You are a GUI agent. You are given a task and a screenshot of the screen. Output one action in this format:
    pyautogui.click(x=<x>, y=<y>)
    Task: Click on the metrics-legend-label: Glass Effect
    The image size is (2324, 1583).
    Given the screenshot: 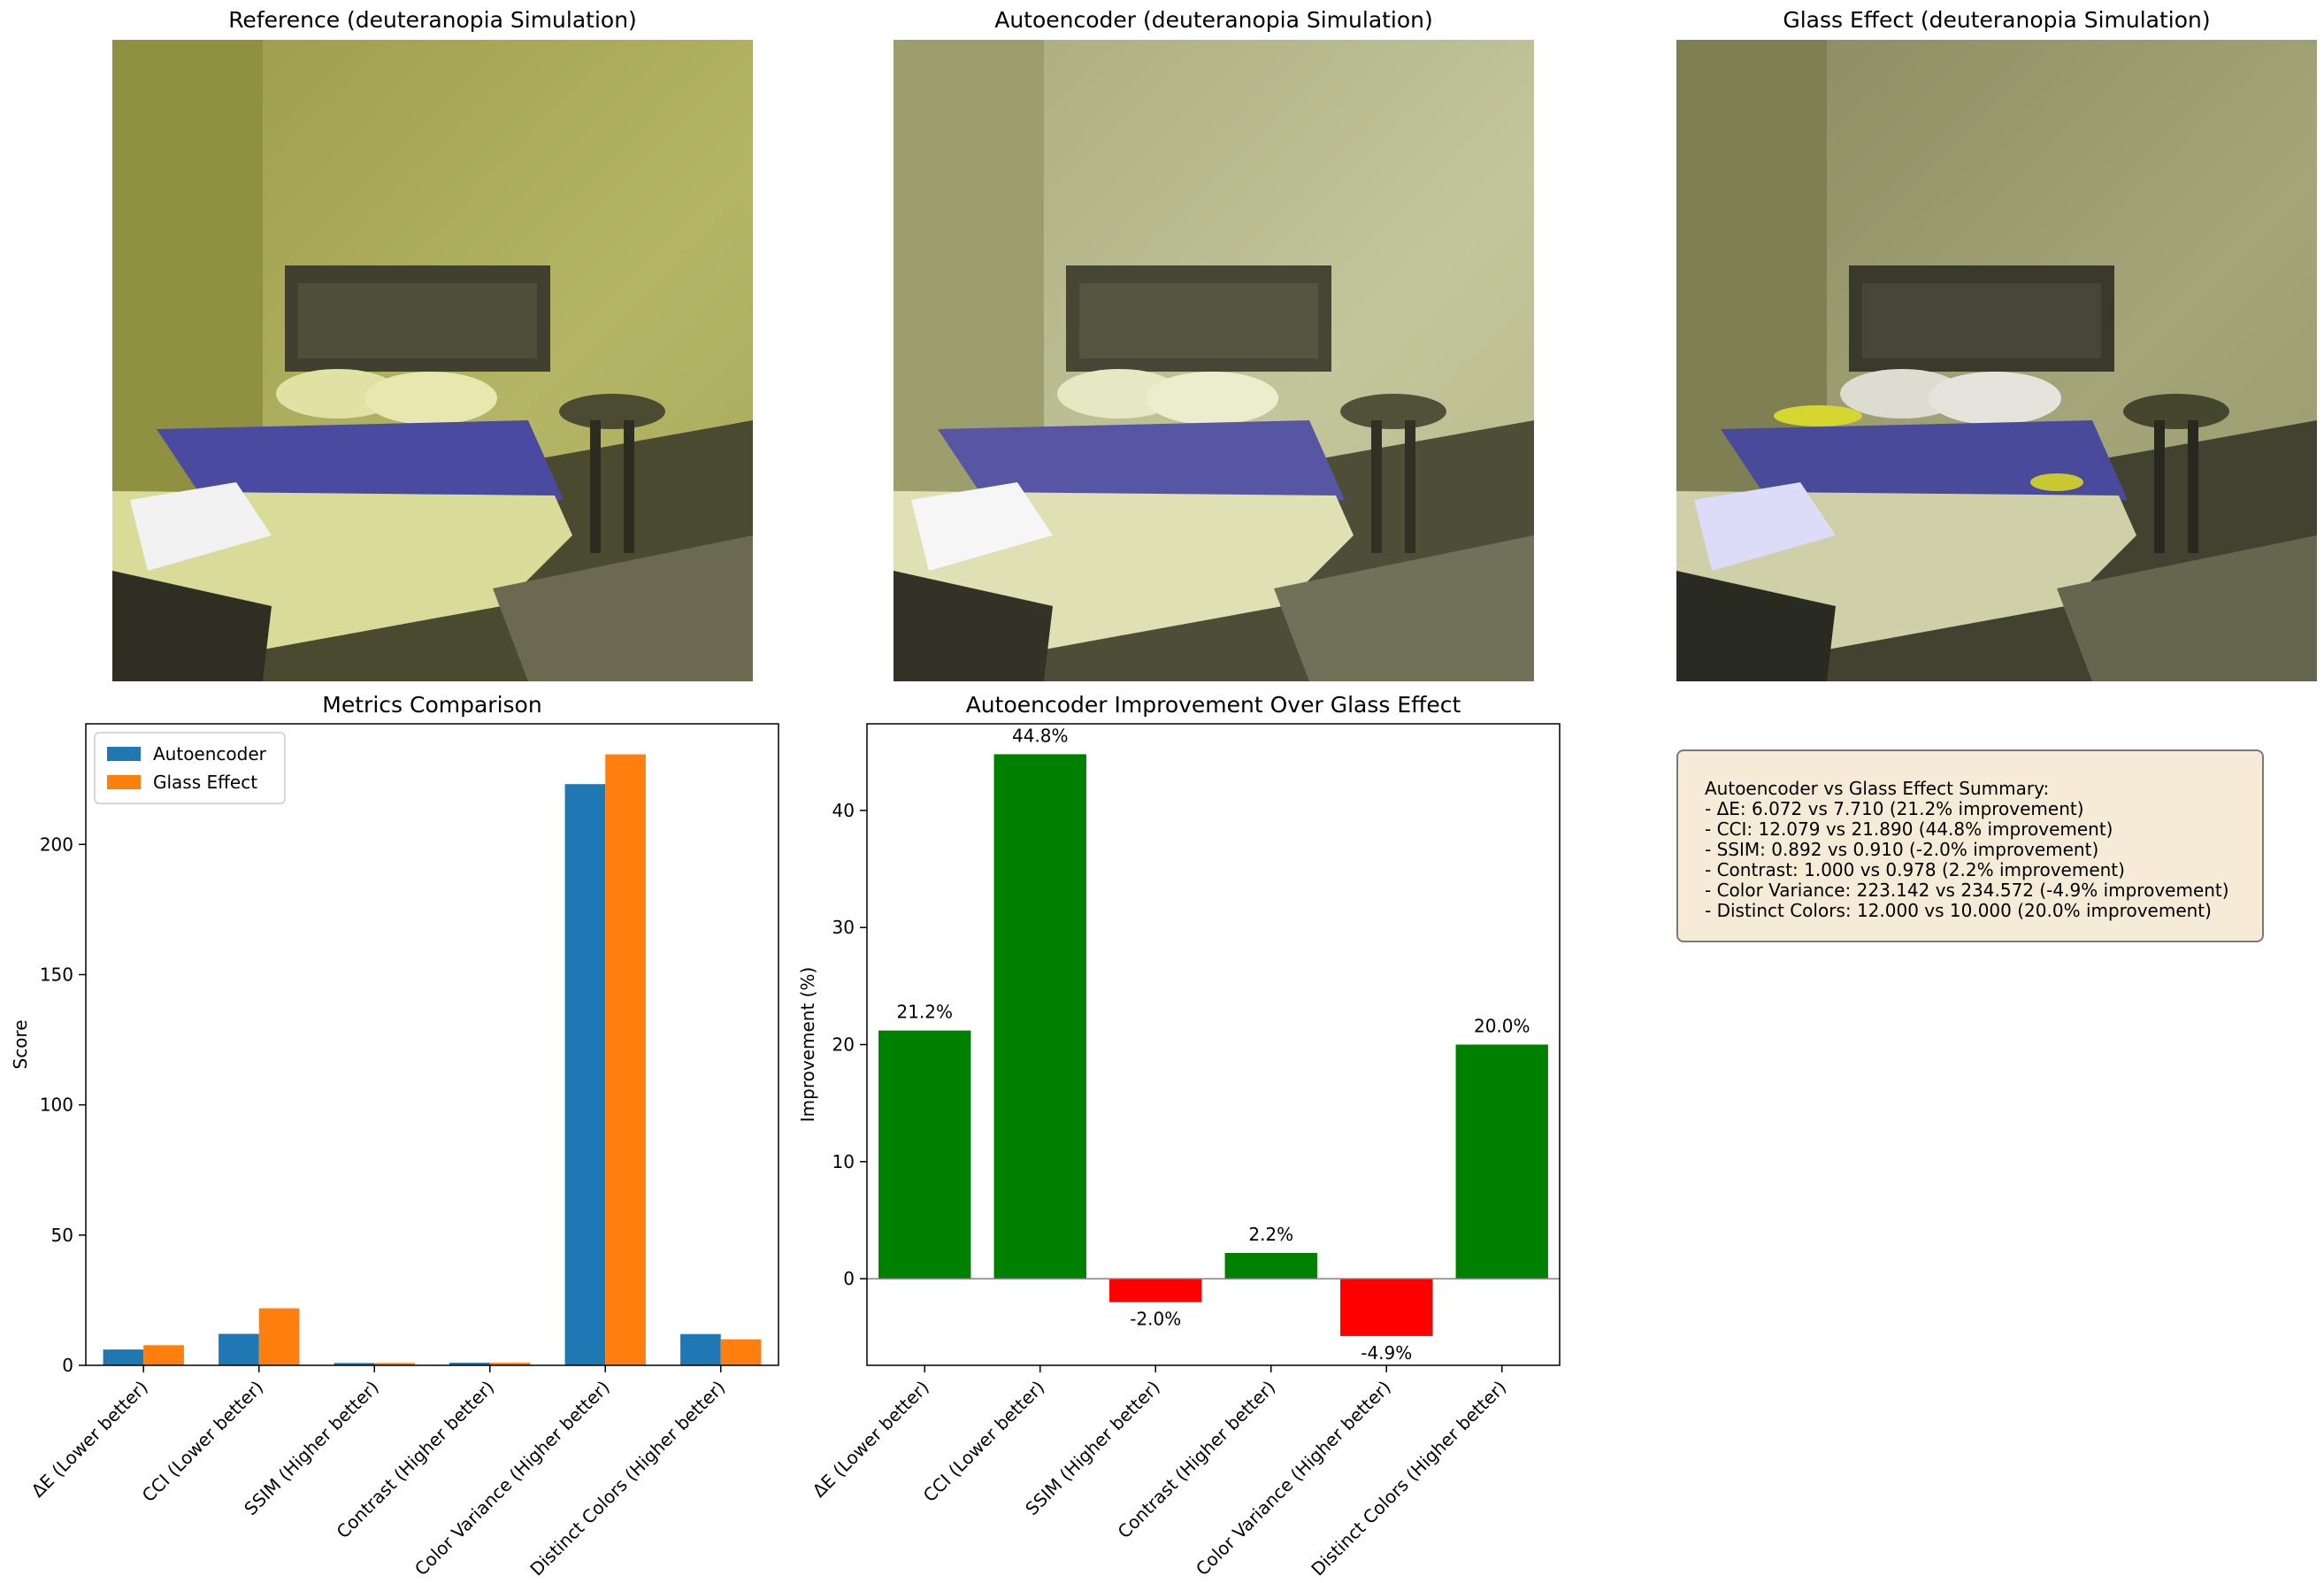 What is the action you would take?
    pyautogui.click(x=205, y=782)
    